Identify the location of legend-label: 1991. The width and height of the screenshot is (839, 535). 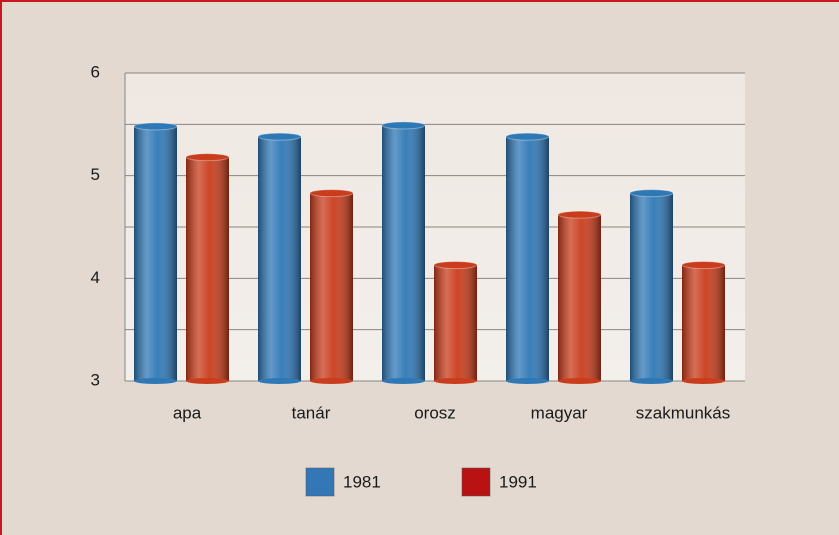
(518, 481).